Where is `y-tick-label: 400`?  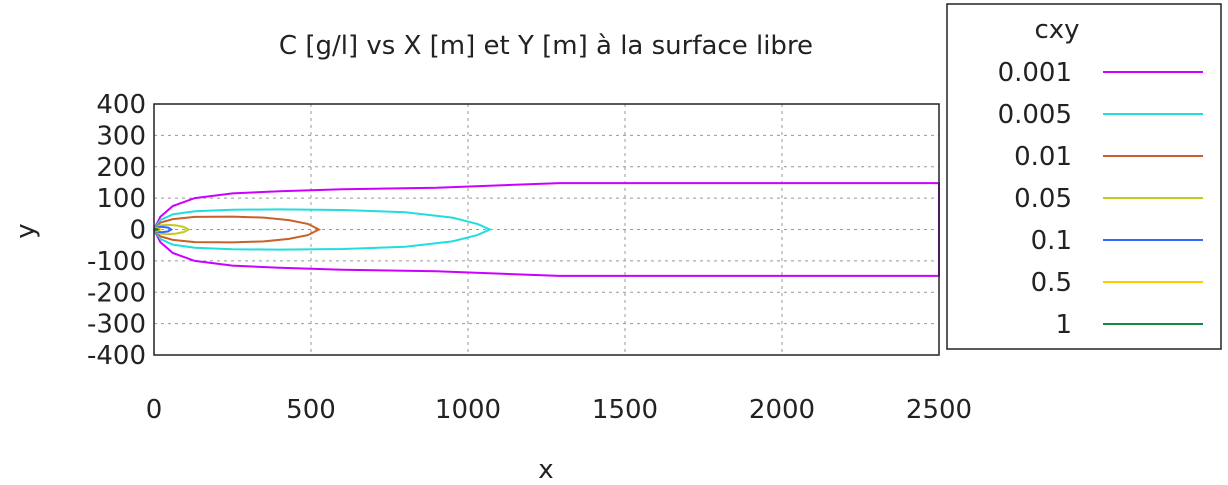
y-tick-label: 400 is located at coordinates (121, 105).